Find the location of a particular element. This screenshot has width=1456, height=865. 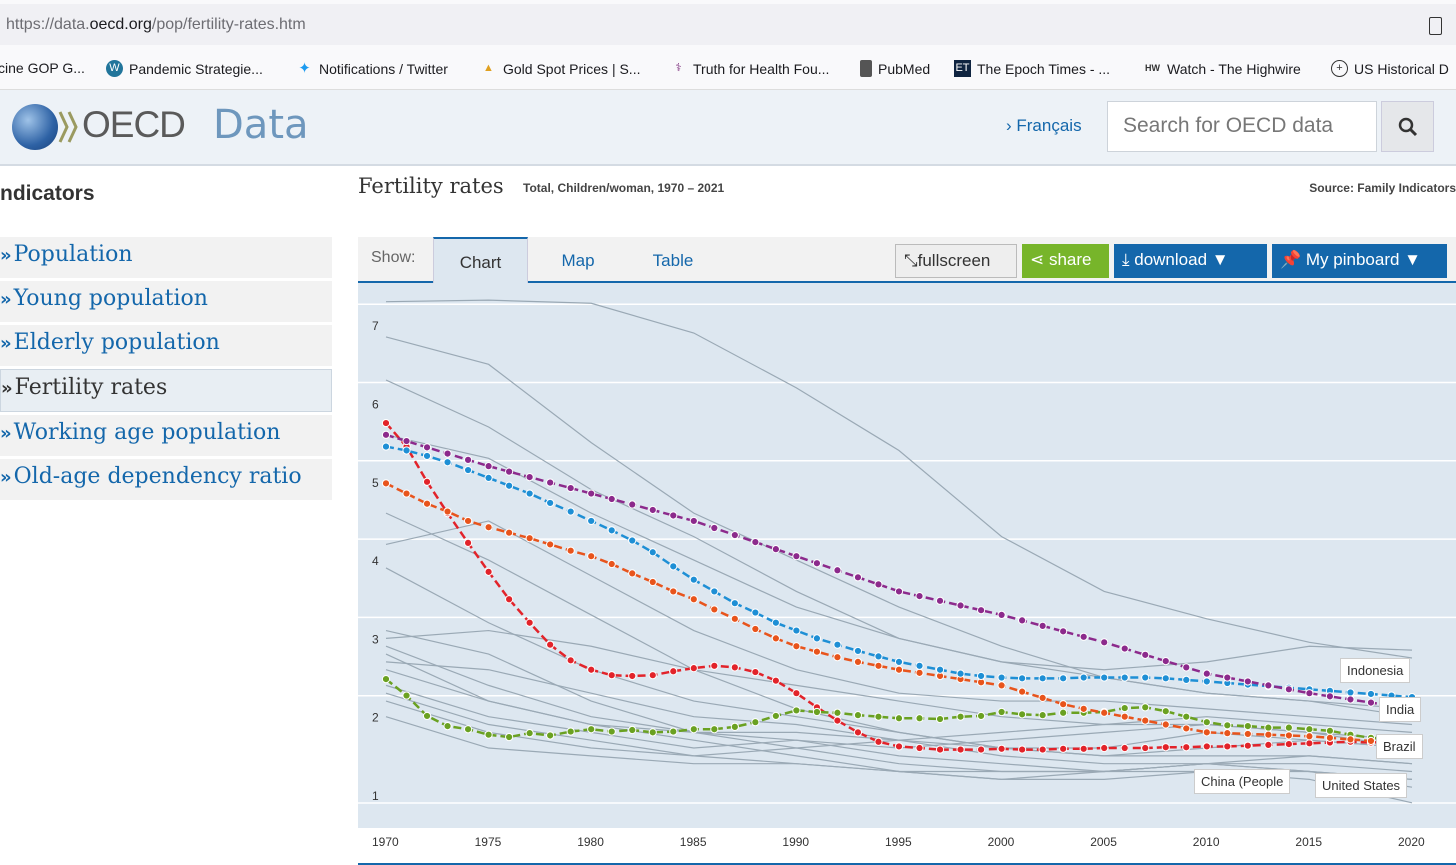

language-link: › Français is located at coordinates (1044, 125).